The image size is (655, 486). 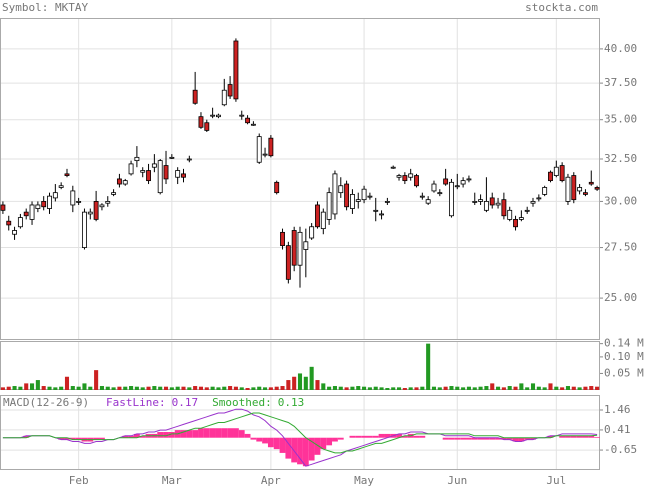 What do you see at coordinates (620, 297) in the screenshot?
I see `y-tick-label: 25.00` at bounding box center [620, 297].